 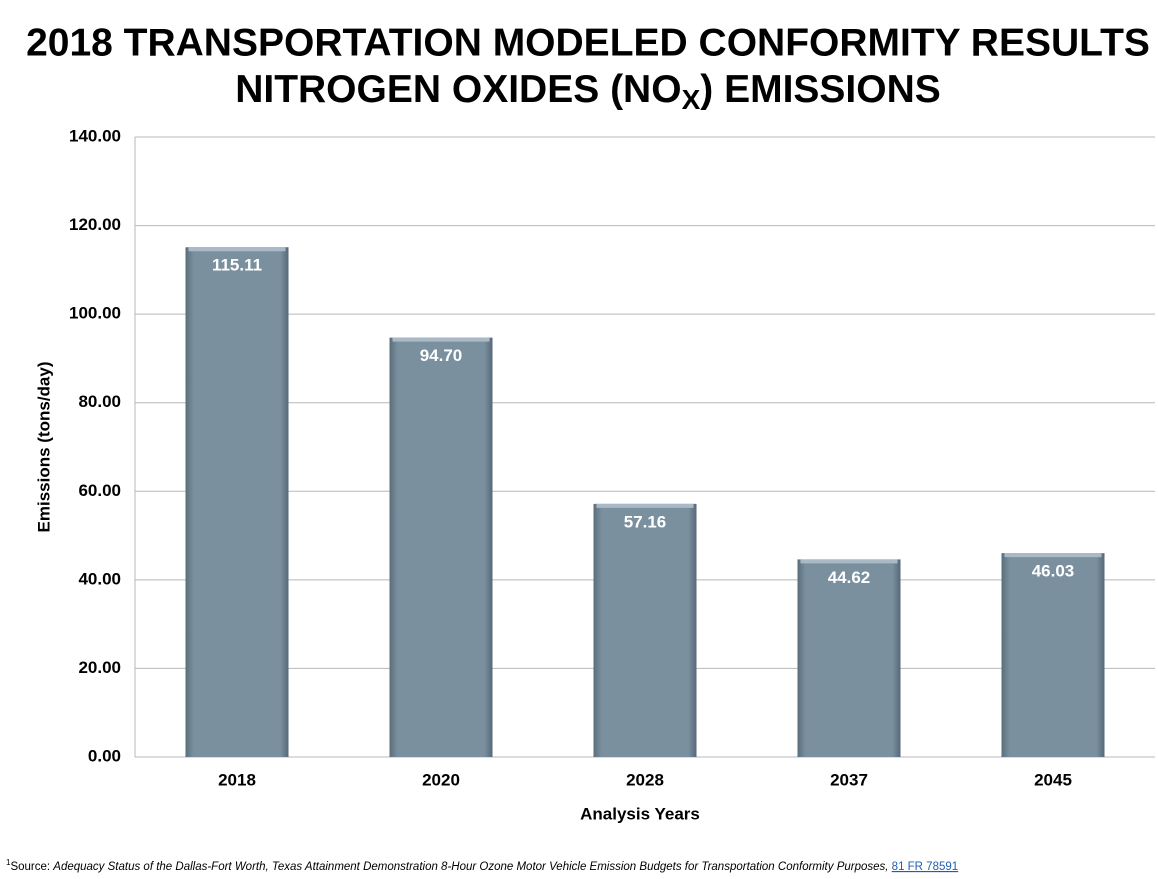 I want to click on value-label: 46.03, so click(x=1053, y=571).